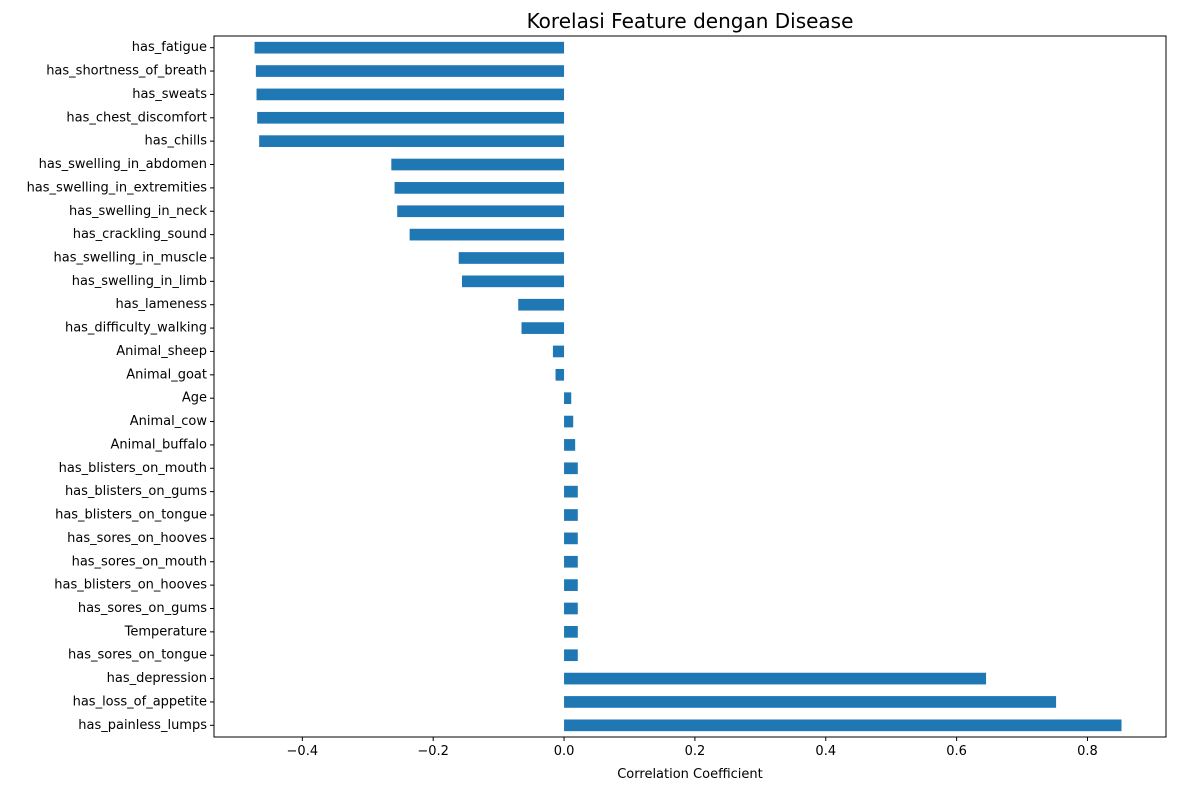 This screenshot has width=1189, height=790. Describe the element at coordinates (410, 71) in the screenshot. I see `bar-has-shortness-of-breath` at that location.